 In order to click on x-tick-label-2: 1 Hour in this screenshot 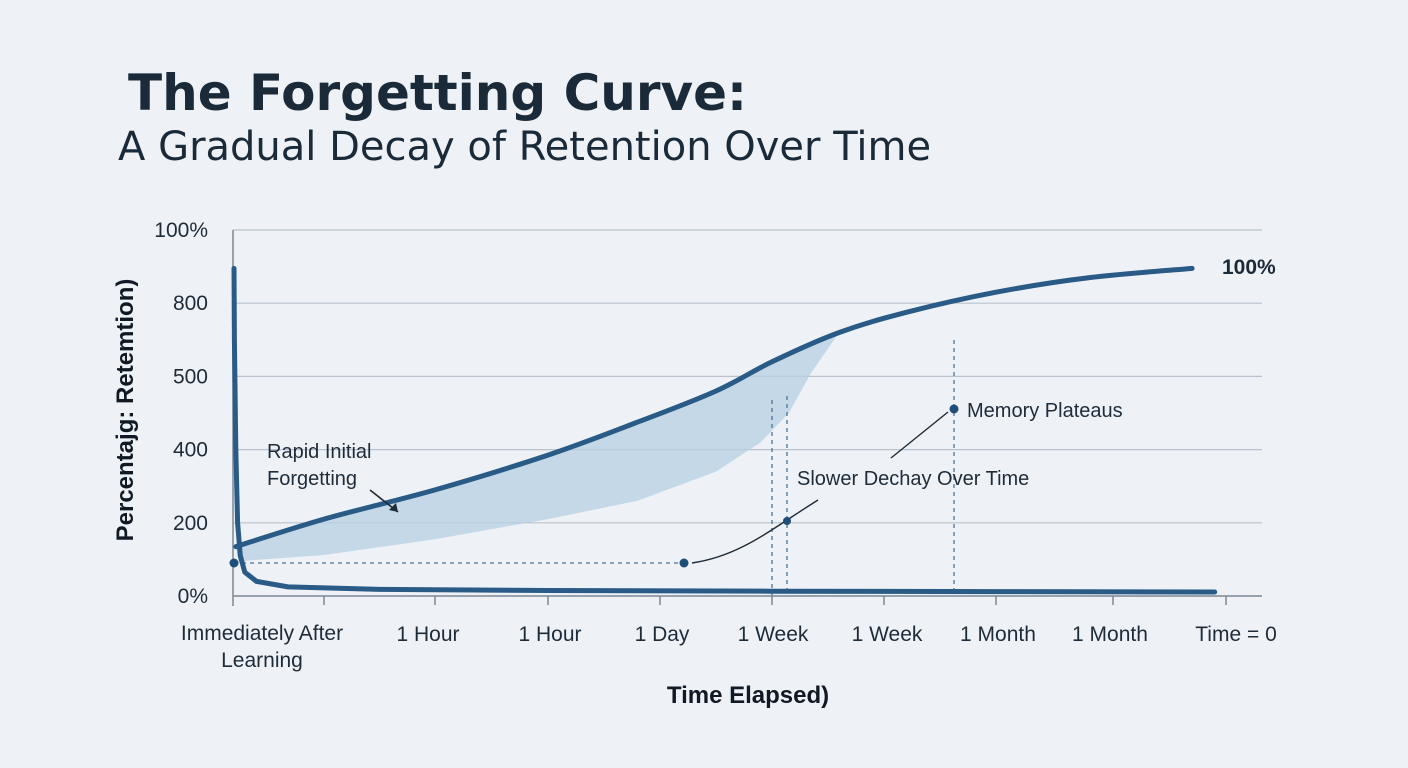, I will do `click(549, 634)`.